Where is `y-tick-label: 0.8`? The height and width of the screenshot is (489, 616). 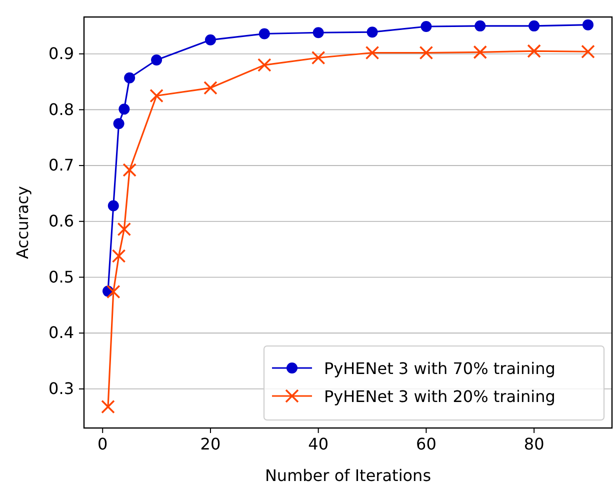
y-tick-label: 0.8 is located at coordinates (61, 109).